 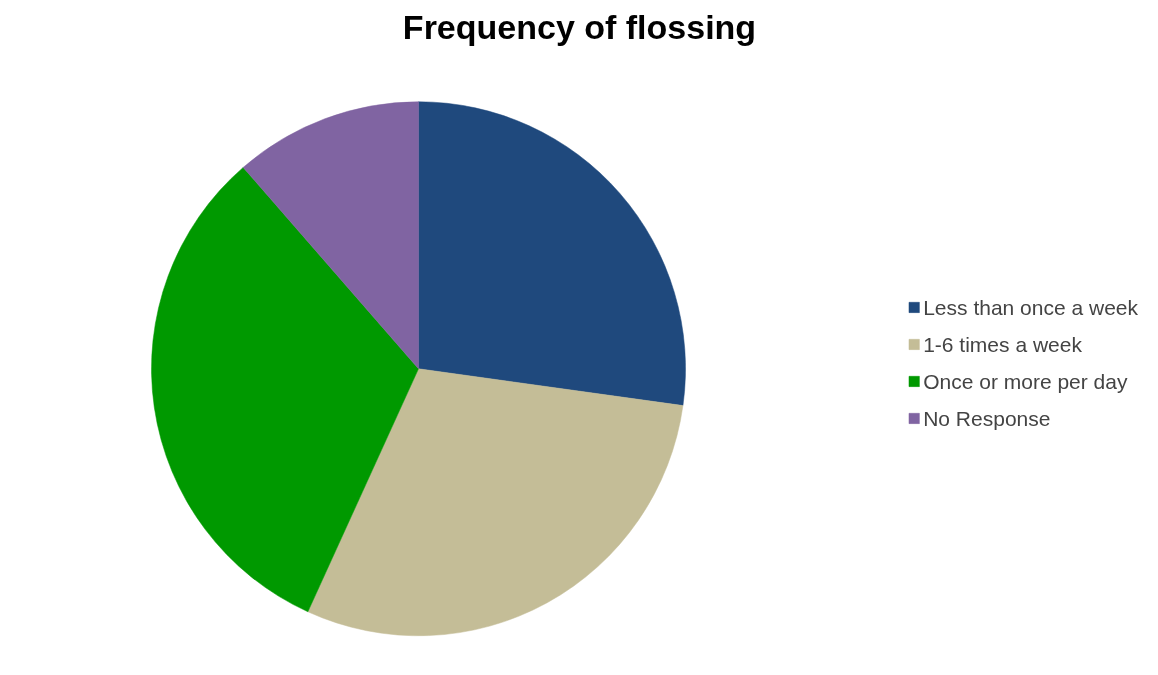 What do you see at coordinates (1030, 307) in the screenshot?
I see `legend-label: Less than once a week` at bounding box center [1030, 307].